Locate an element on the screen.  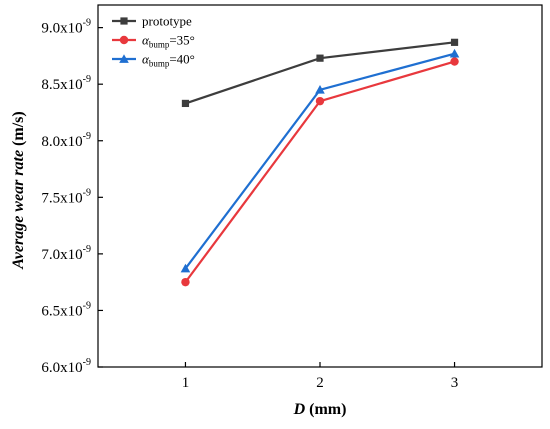
legend-label: αbump=40° is located at coordinates (168, 60).